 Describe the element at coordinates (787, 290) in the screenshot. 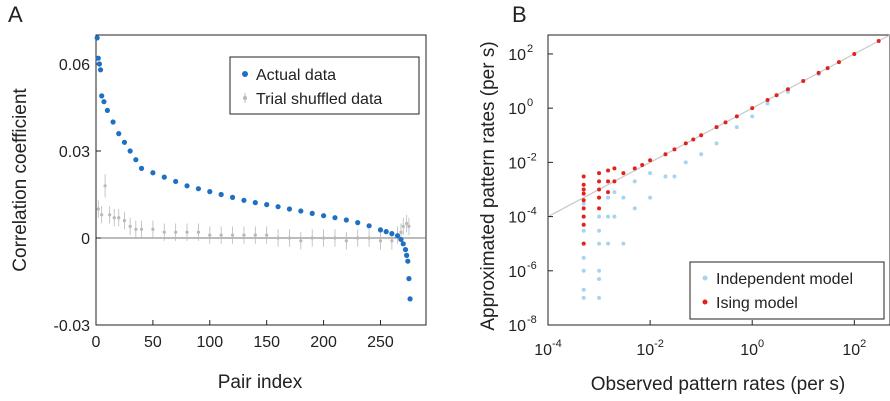

I see `panel-b-legend: Independent model Ising model` at that location.